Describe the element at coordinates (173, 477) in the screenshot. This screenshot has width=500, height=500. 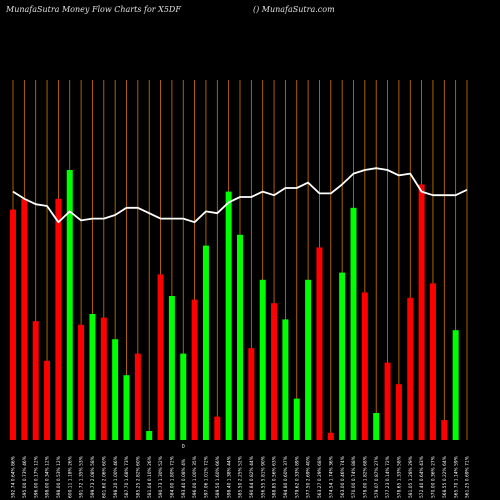
I see `x-tick-label: 584.00 1.80% 72%` at that location.